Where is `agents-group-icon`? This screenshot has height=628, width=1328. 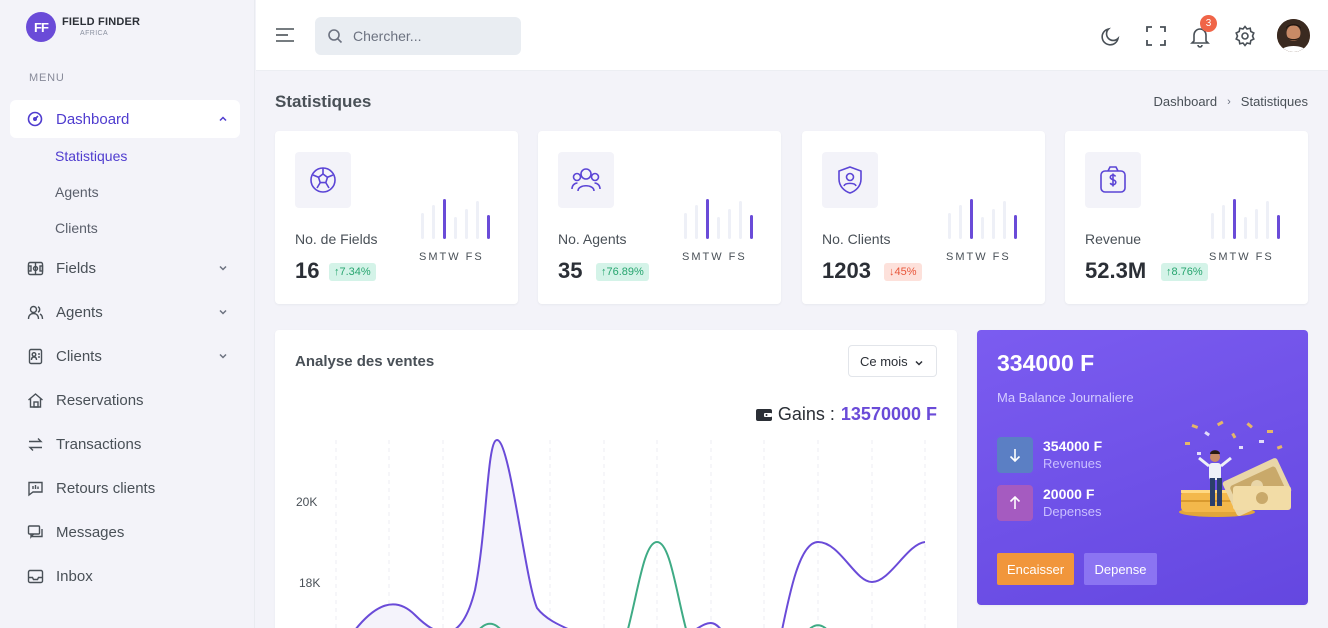
agents-group-icon is located at coordinates (586, 180).